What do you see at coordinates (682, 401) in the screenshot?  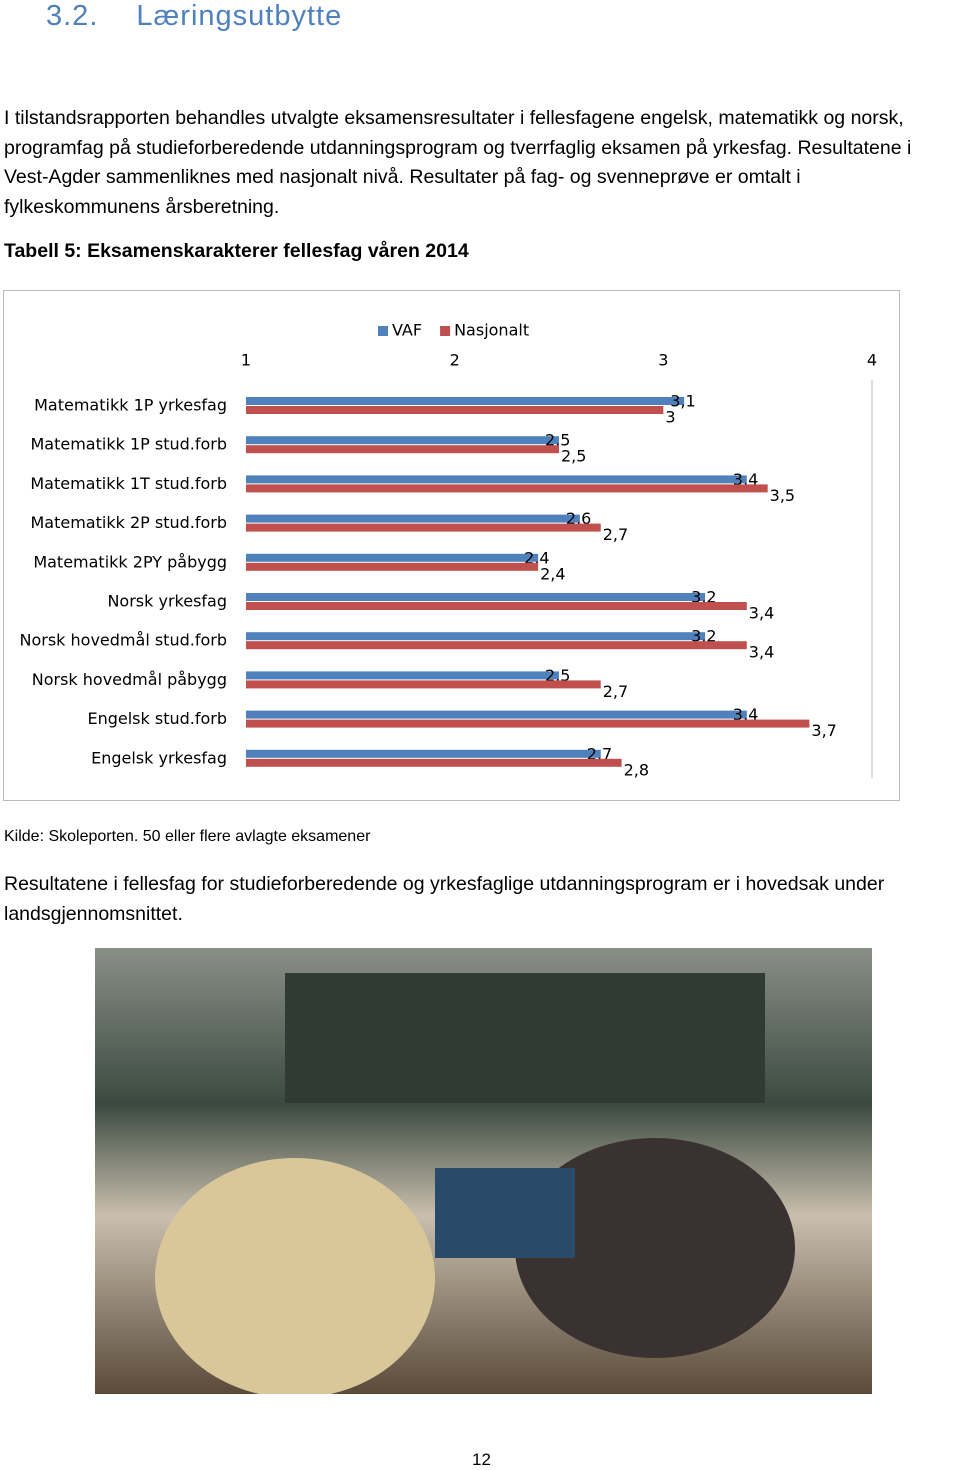 I see `value-label: 3,1` at bounding box center [682, 401].